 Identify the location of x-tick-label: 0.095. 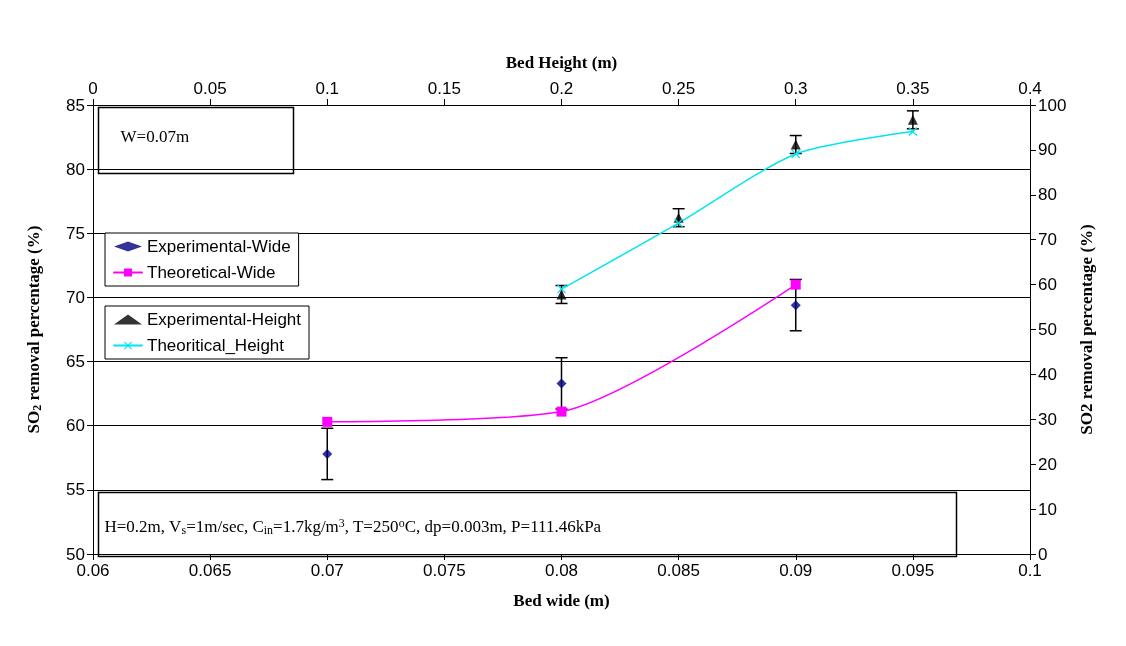
(913, 570).